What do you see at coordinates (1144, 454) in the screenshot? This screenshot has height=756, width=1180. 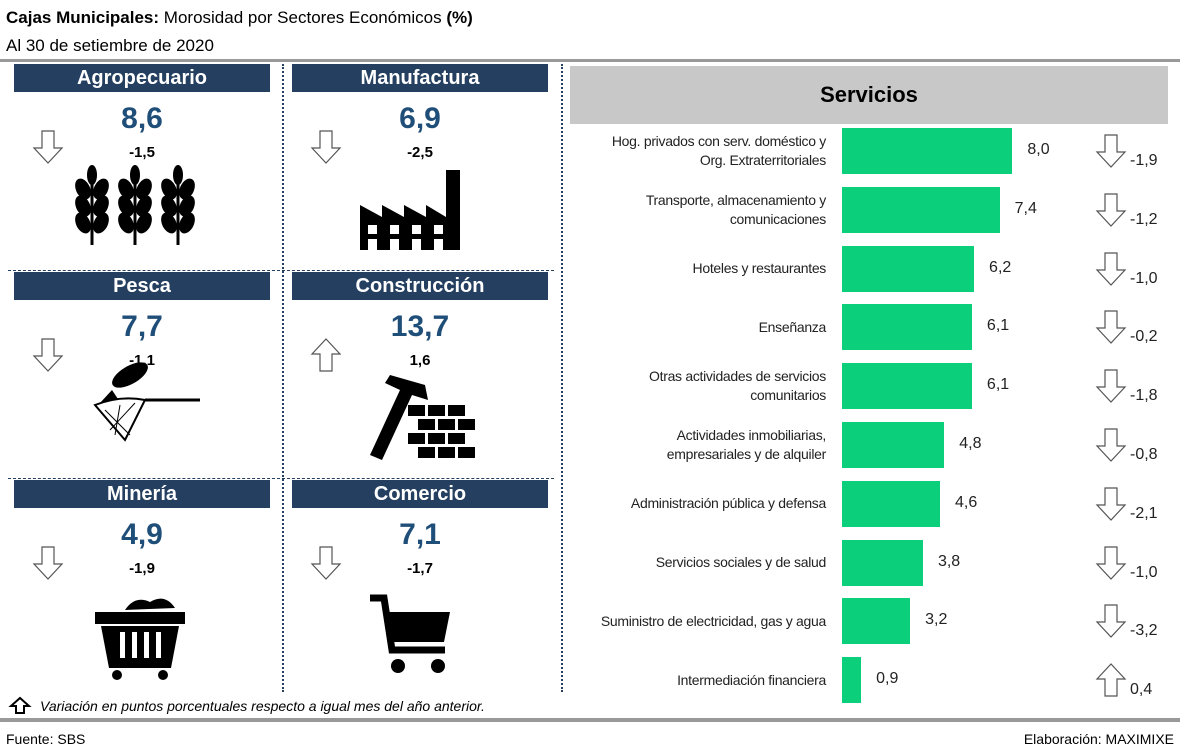 I see `change-label: -0,8` at bounding box center [1144, 454].